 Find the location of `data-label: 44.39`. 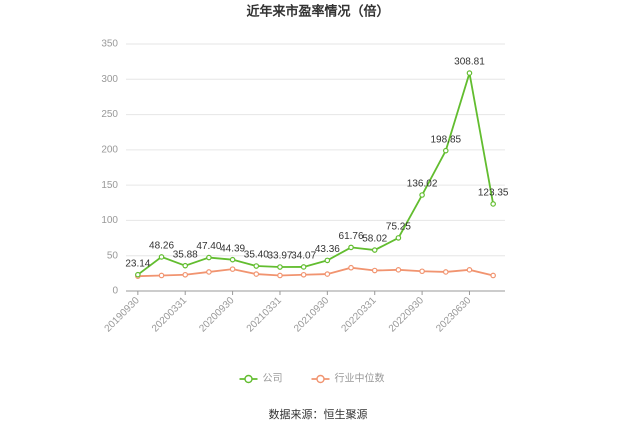

data-label: 44.39 is located at coordinates (232, 248).